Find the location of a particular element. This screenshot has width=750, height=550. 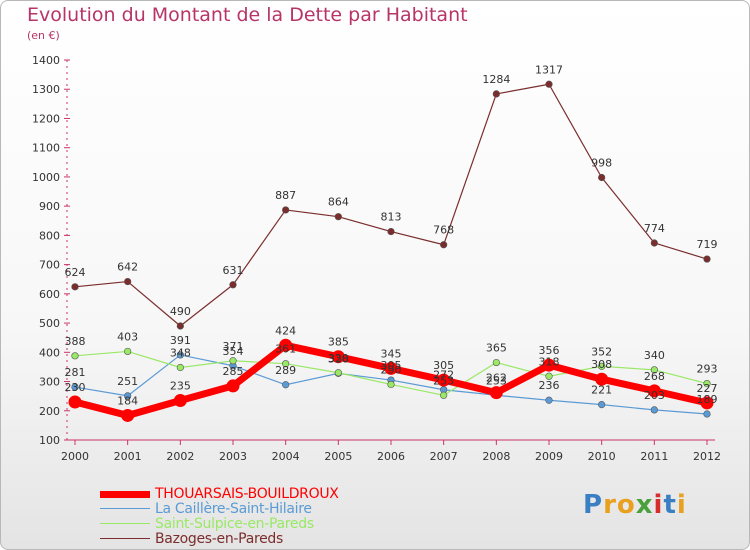

data-label-thouarsais-bouildroux: 305 is located at coordinates (443, 365).